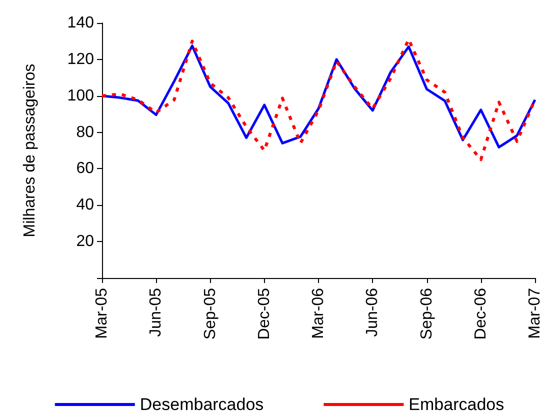  I want to click on y-tick-label: 20, so click(85, 241).